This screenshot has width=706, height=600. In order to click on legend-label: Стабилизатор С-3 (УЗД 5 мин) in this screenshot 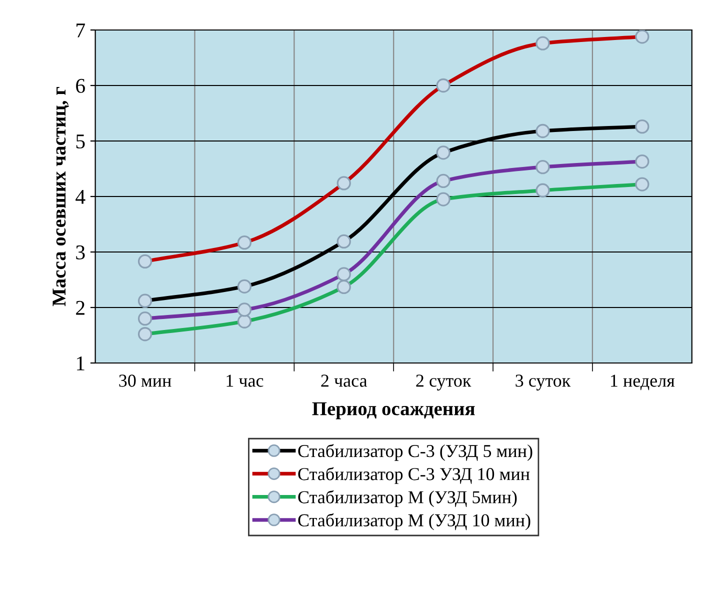, I will do `click(415, 452)`.